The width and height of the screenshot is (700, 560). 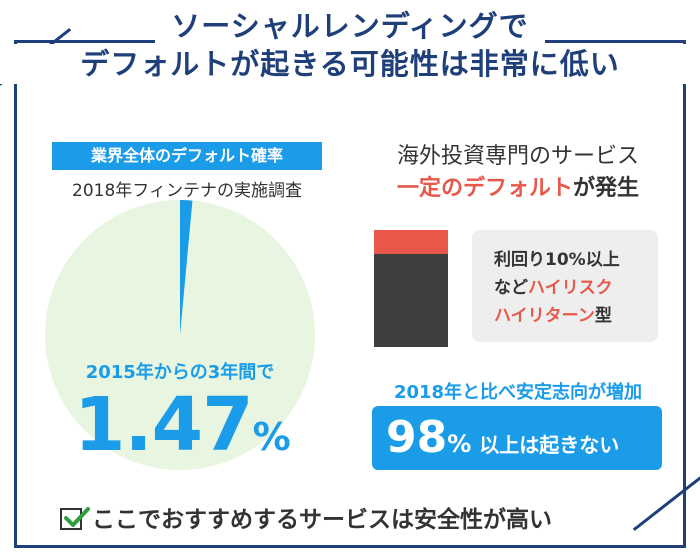 I want to click on checkbox-checked-icon, so click(x=75, y=518).